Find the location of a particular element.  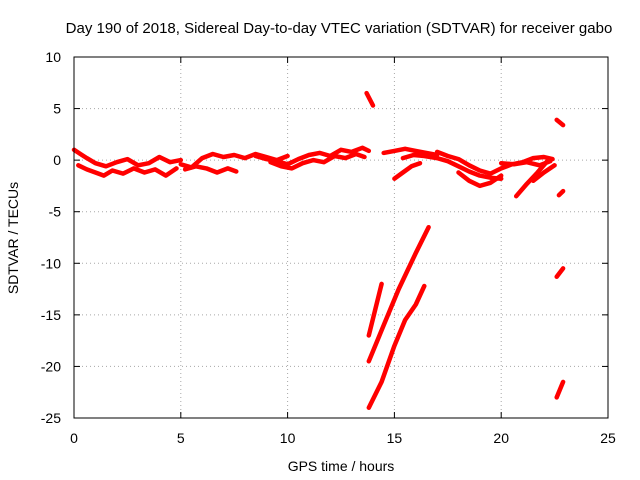

x-tick-label: 5 is located at coordinates (181, 438).